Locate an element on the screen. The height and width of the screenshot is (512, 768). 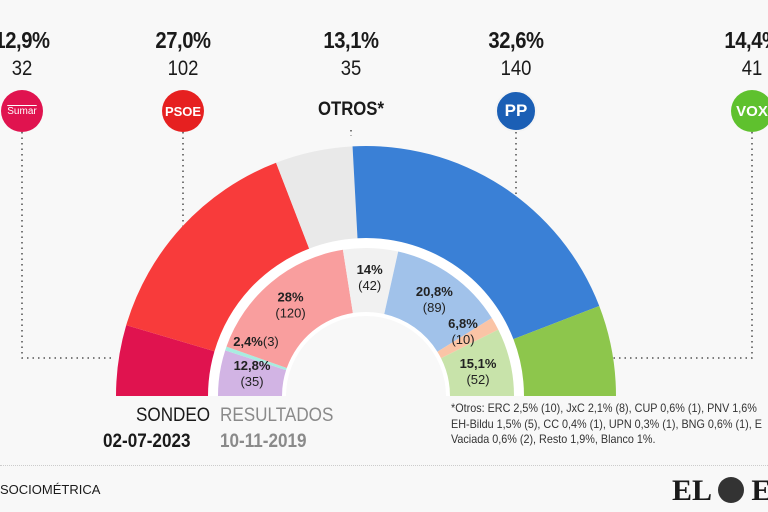
brand-logo: EL ESP is located at coordinates (720, 490).